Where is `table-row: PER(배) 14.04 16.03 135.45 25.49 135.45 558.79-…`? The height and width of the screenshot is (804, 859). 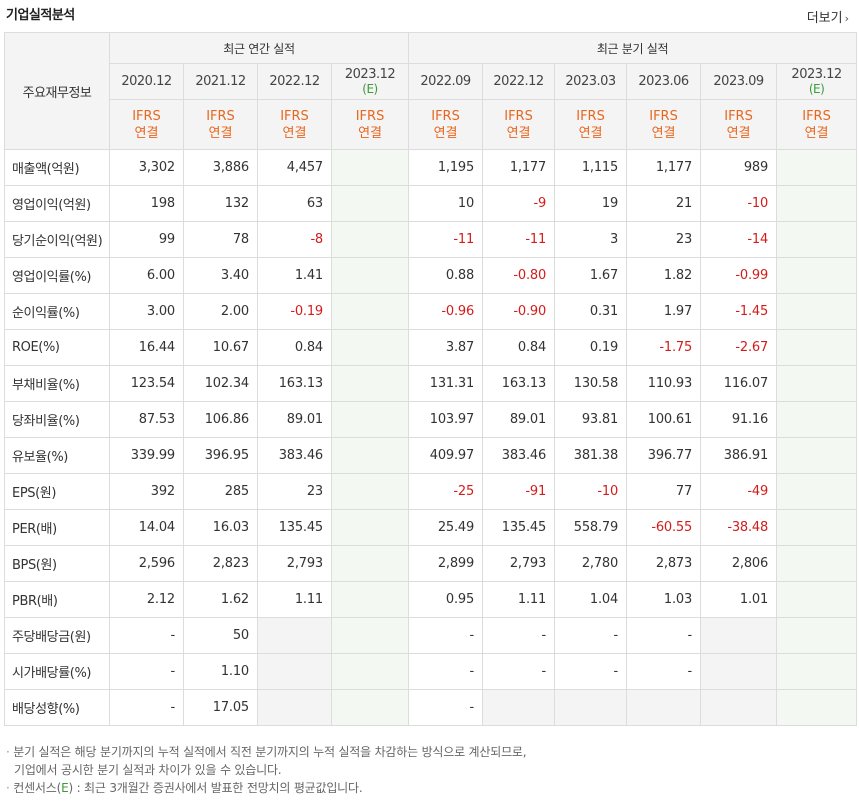 table-row: PER(배) 14.04 16.03 135.45 25.49 135.45 558.79-… is located at coordinates (431, 527).